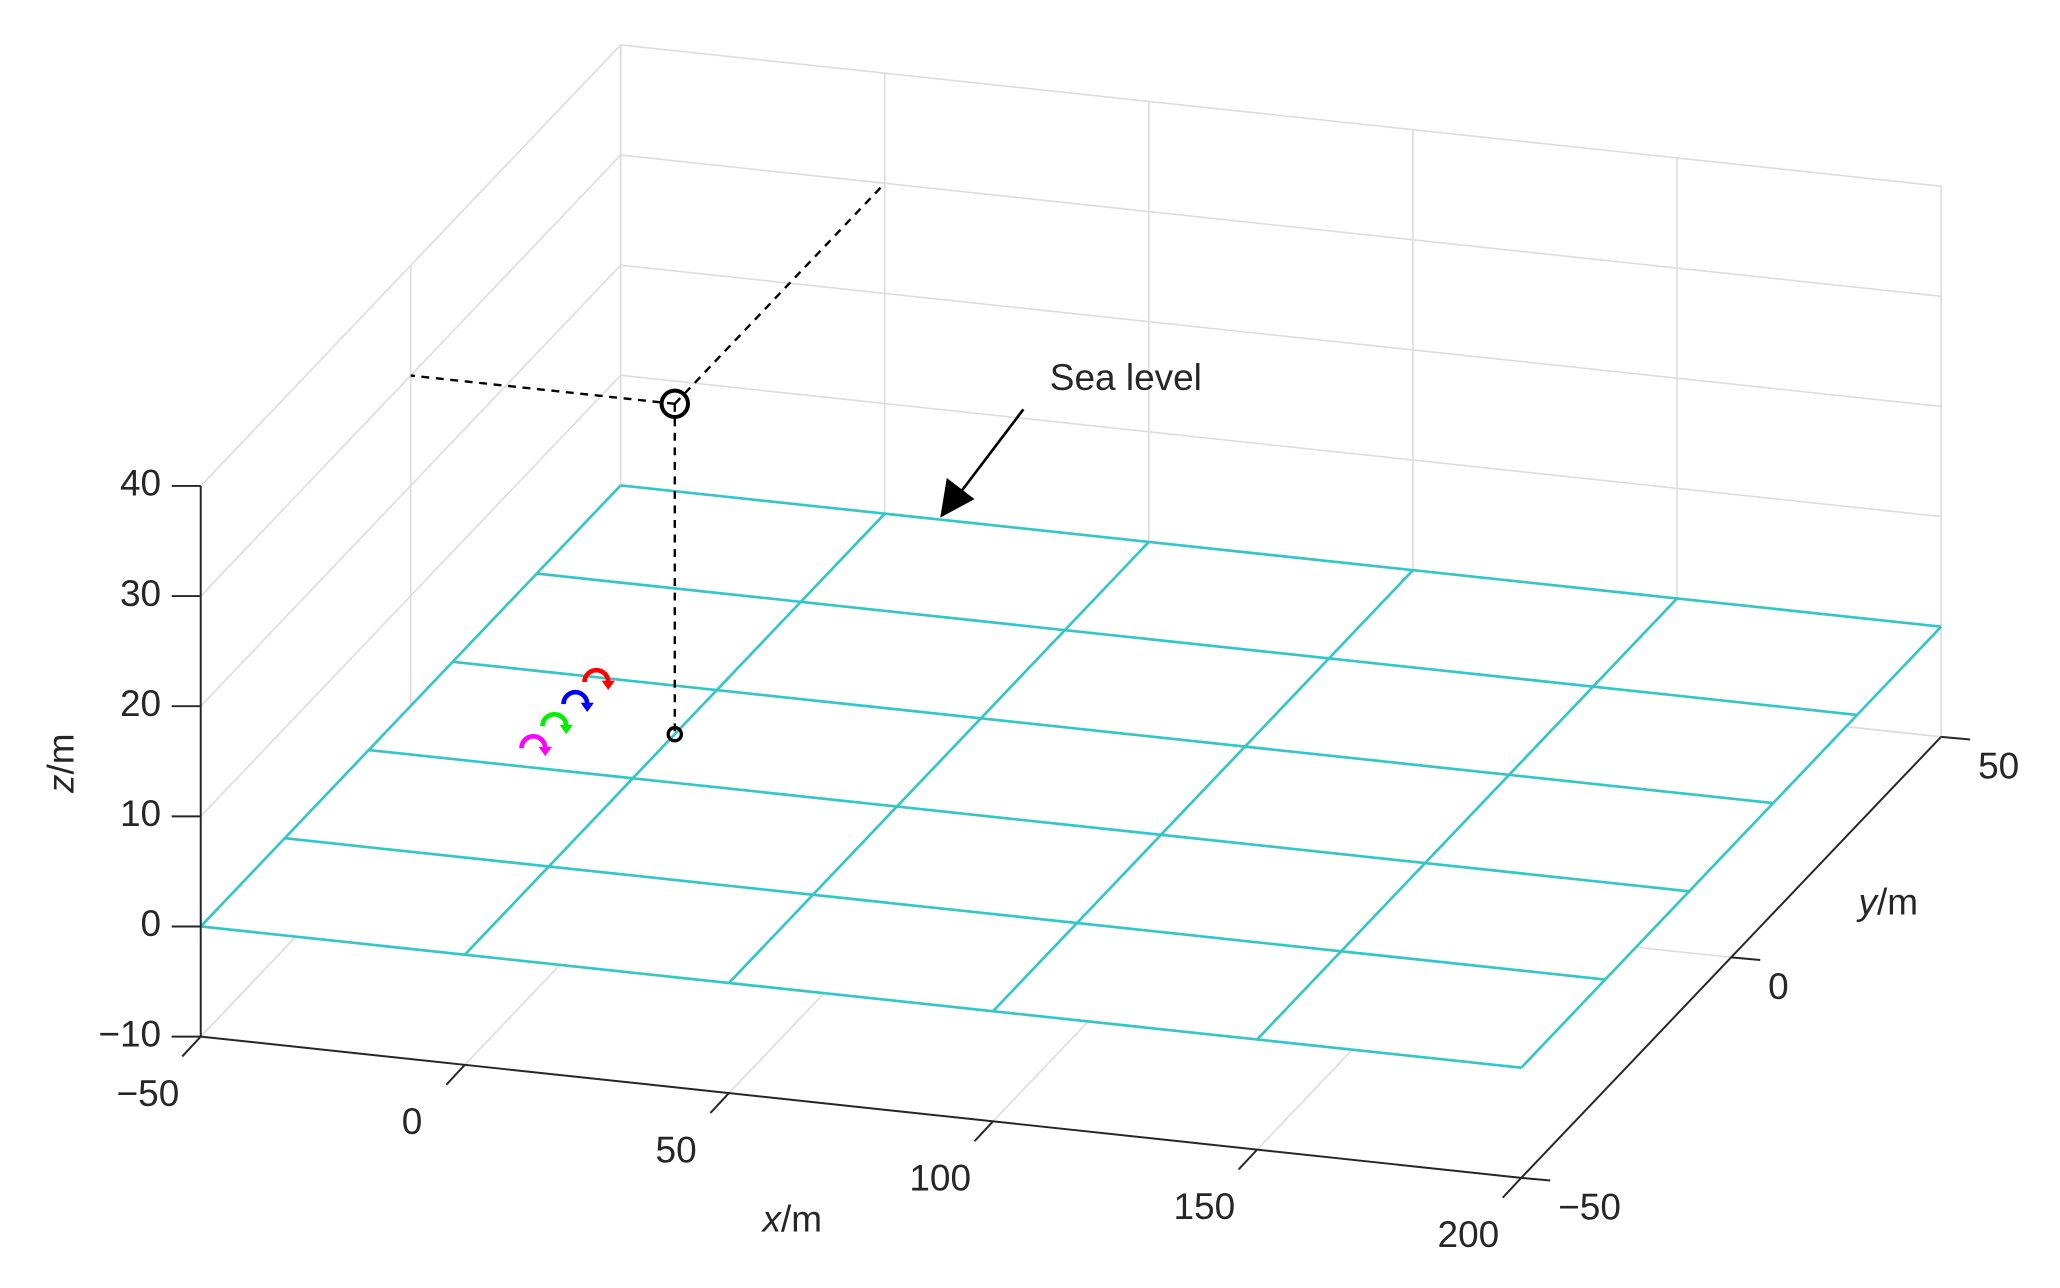  I want to click on z-tick-label: 30, so click(140, 593).